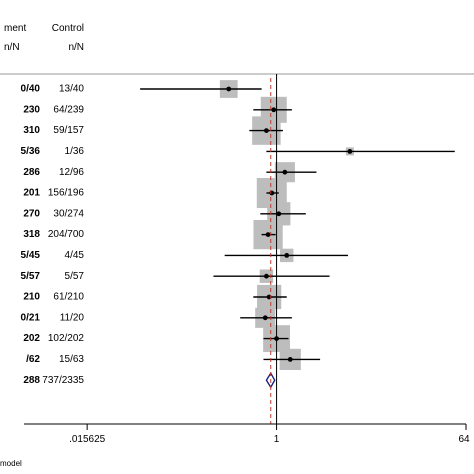 Image resolution: width=474 pixels, height=474 pixels. What do you see at coordinates (277, 439) in the screenshot?
I see `x-tick-label: 1` at bounding box center [277, 439].